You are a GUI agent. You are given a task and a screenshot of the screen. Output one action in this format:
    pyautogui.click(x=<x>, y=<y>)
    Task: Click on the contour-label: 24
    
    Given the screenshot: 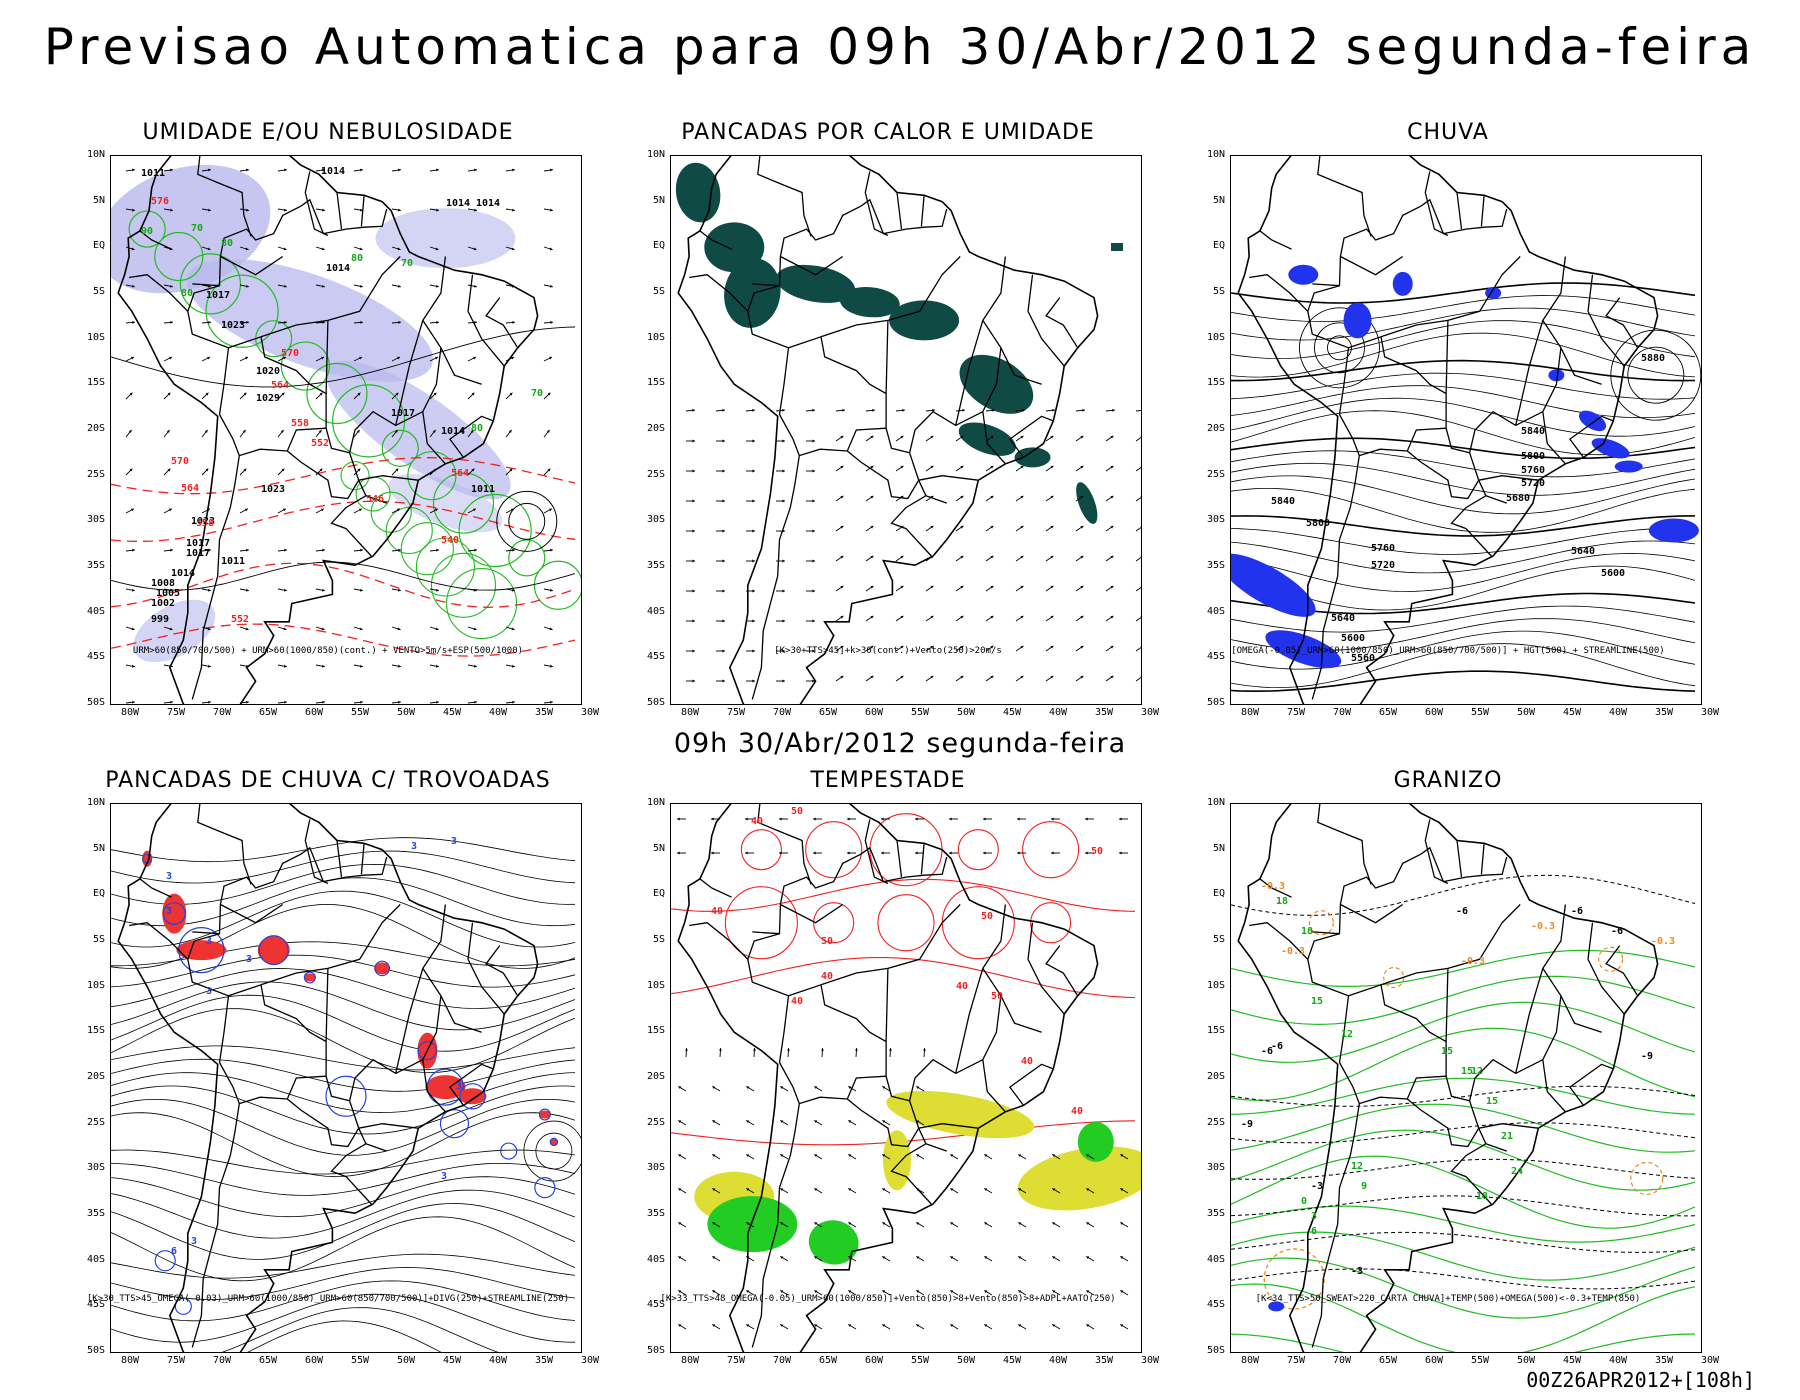 What is the action you would take?
    pyautogui.click(x=1517, y=1171)
    